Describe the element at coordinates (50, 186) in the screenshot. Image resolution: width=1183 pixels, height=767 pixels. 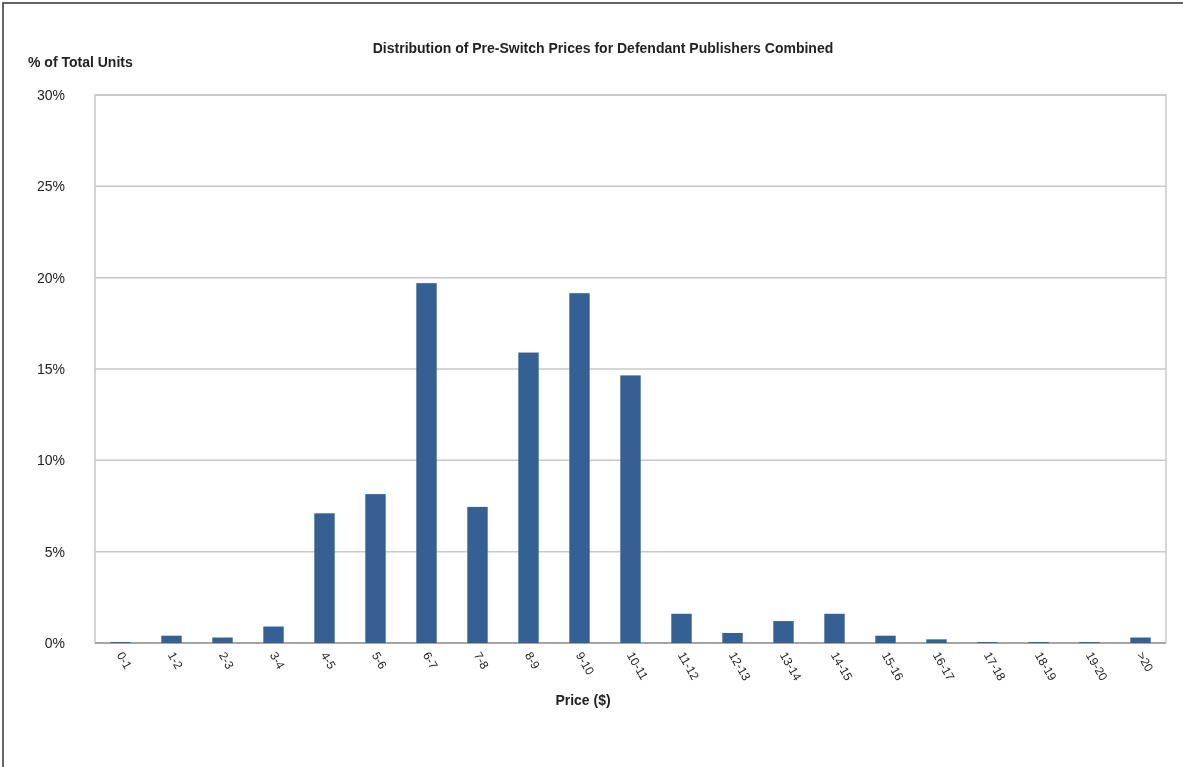
I see `y-tick-label: 25%` at that location.